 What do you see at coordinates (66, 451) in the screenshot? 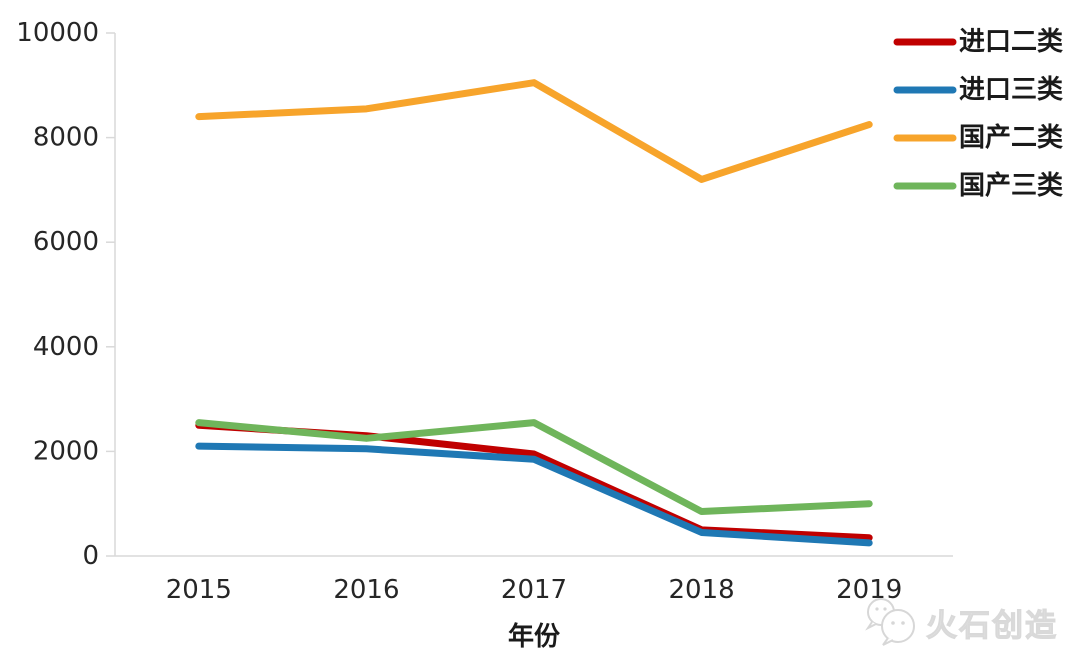
I see `y-tick-label: 2000` at bounding box center [66, 451].